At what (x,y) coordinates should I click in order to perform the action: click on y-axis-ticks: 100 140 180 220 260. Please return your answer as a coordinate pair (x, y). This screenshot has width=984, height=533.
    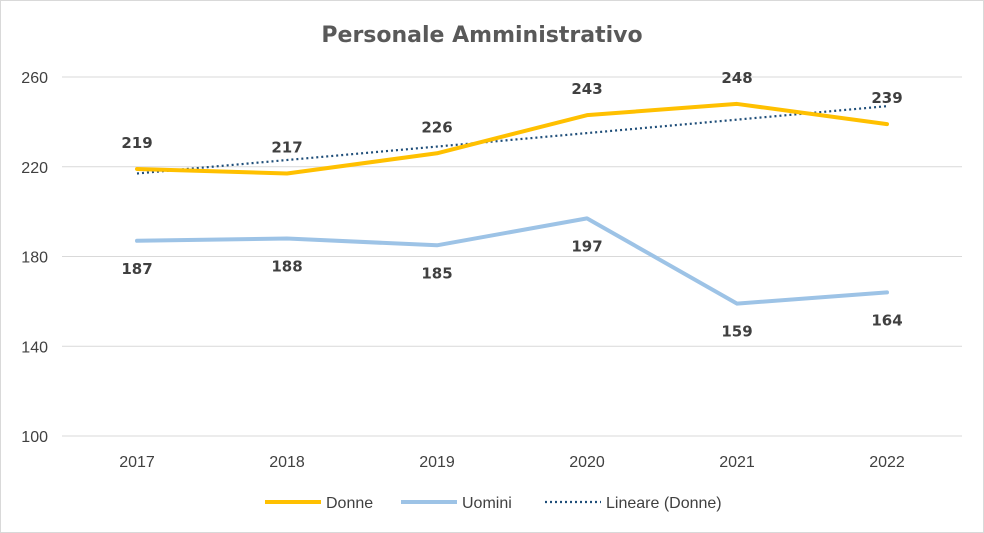
    Looking at the image, I should click on (34, 258).